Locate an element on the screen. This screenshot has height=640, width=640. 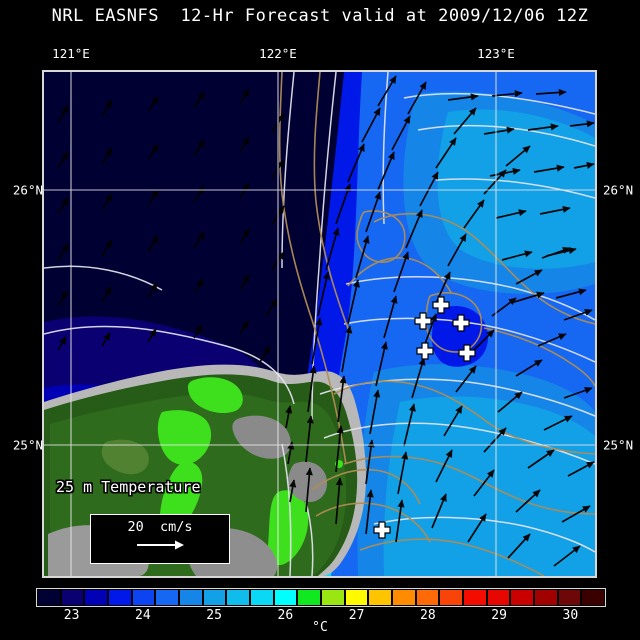
colorbar-tick-23: 23 is located at coordinates (71, 615).